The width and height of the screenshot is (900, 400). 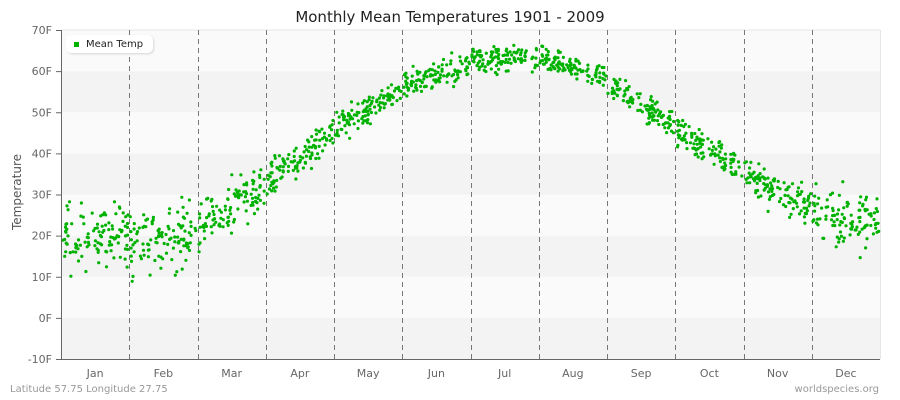 I want to click on legend-label: Mean Temp, so click(x=115, y=44).